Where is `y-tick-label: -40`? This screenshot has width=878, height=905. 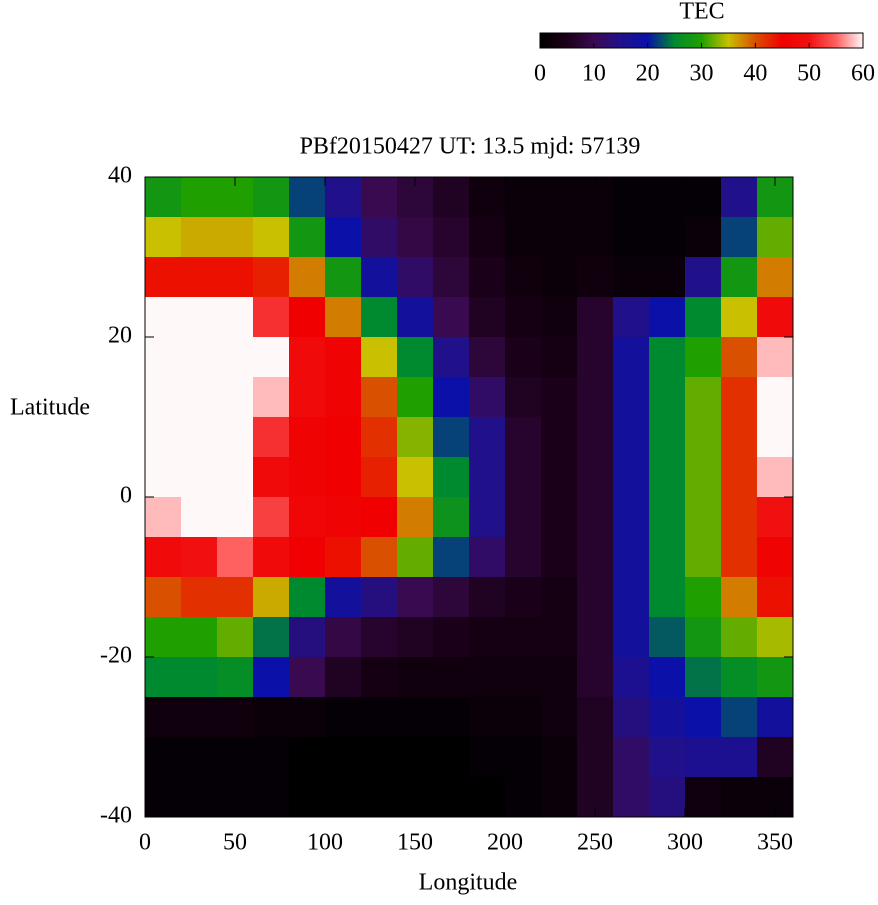 y-tick-label: -40 is located at coordinates (116, 816).